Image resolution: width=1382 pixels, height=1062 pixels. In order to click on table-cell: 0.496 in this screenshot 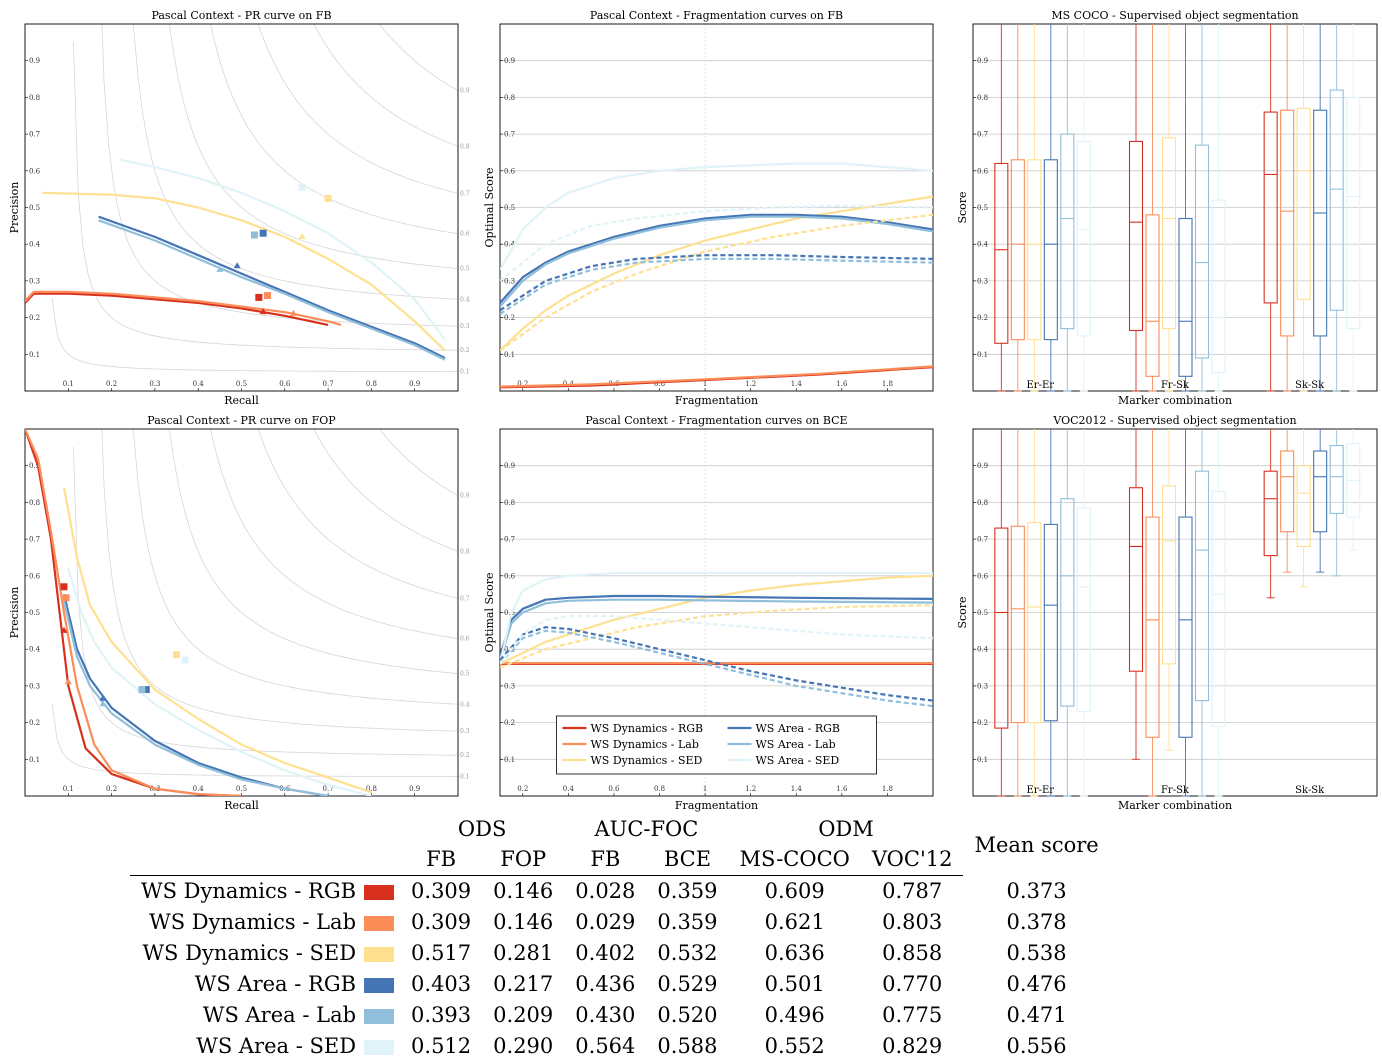, I will do `click(795, 1015)`.